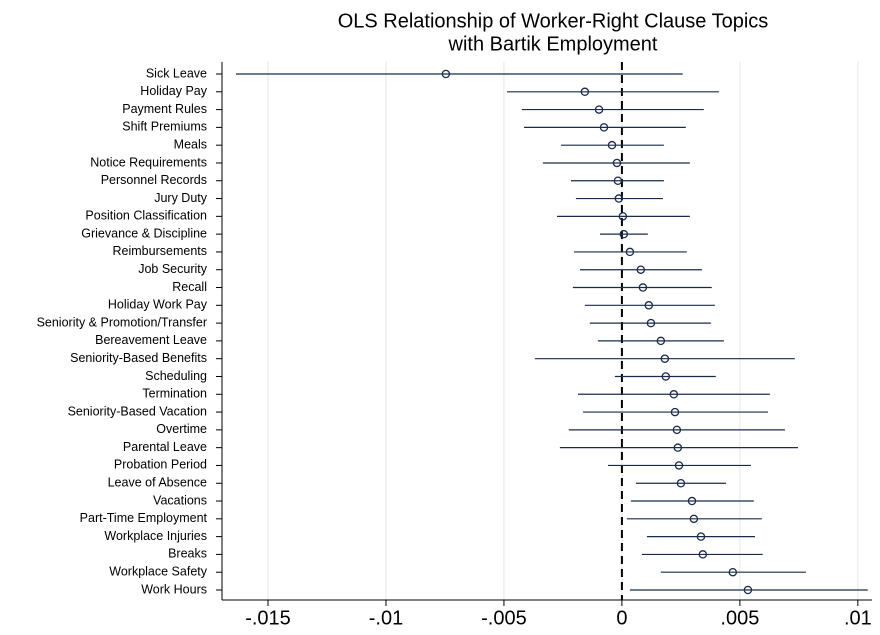  What do you see at coordinates (190, 144) in the screenshot?
I see `category-label: Meals` at bounding box center [190, 144].